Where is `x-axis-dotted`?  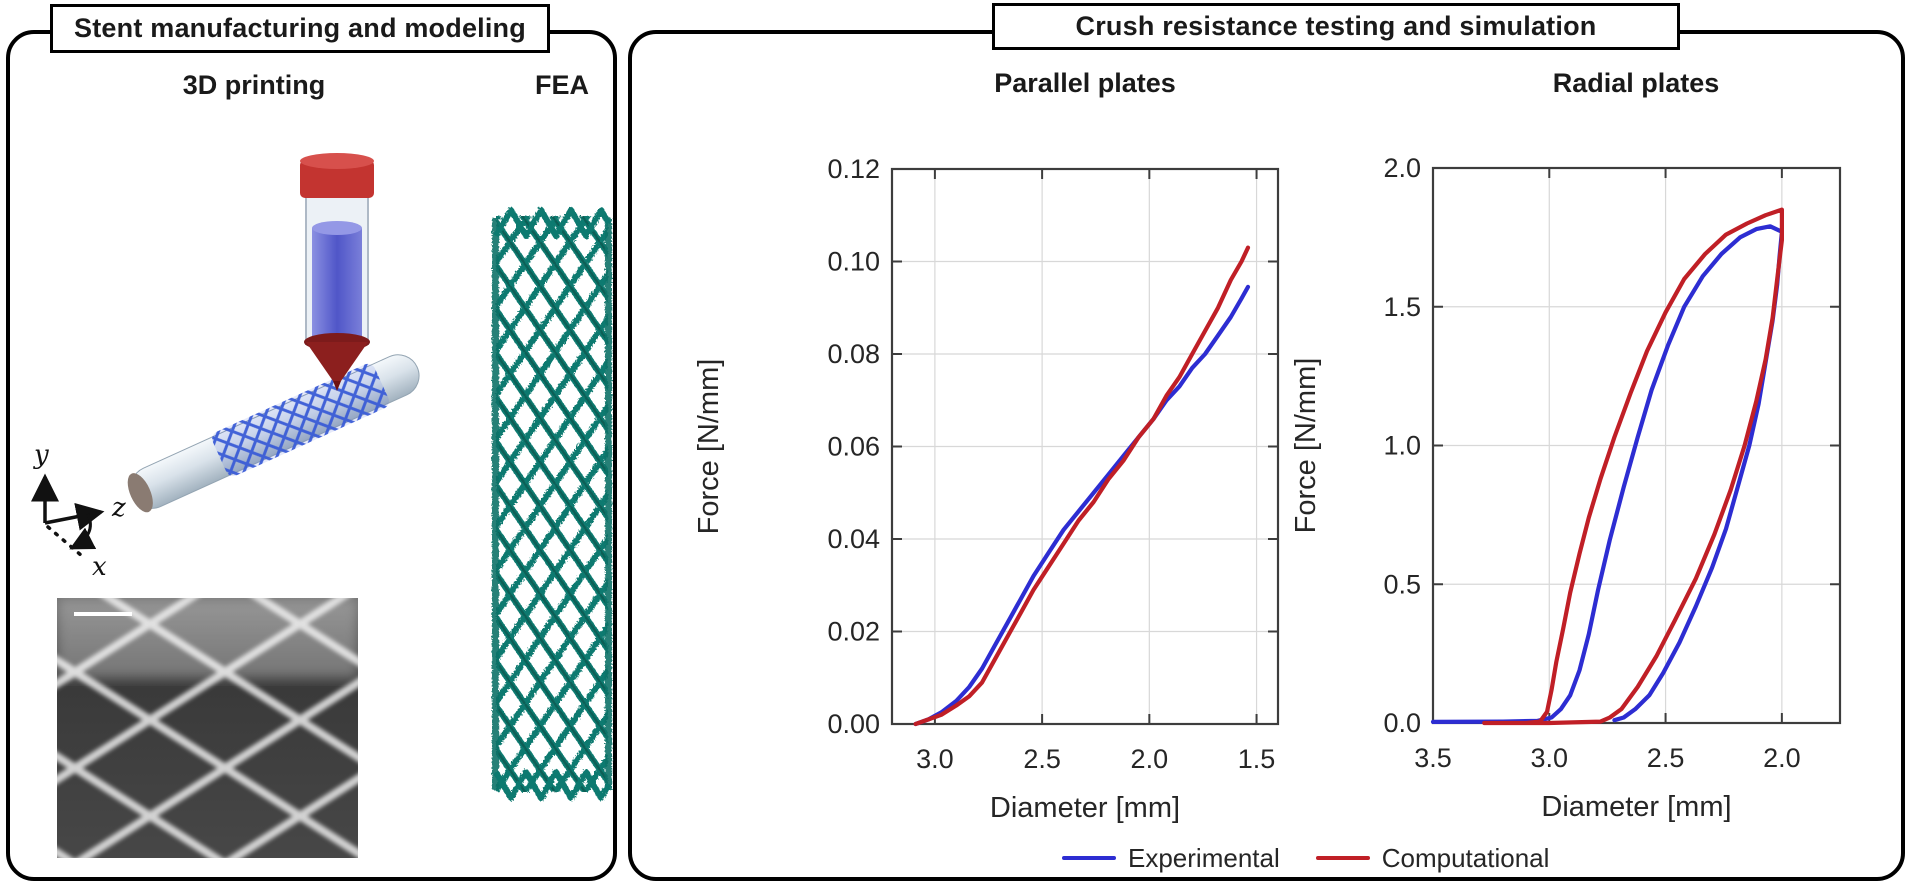
x-axis-dotted is located at coordinates (65, 541).